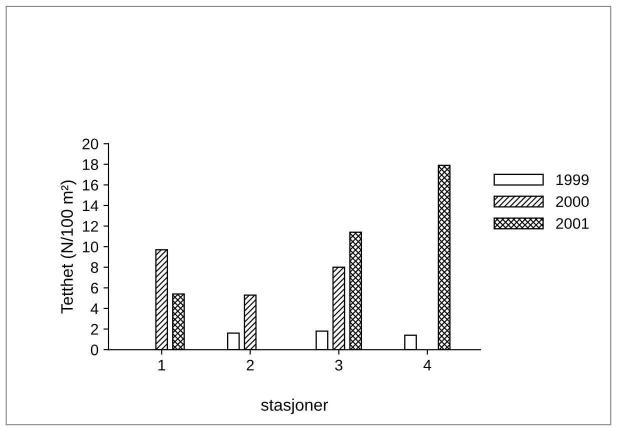 The width and height of the screenshot is (620, 429). I want to click on y-tick-label: 2, so click(94, 329).